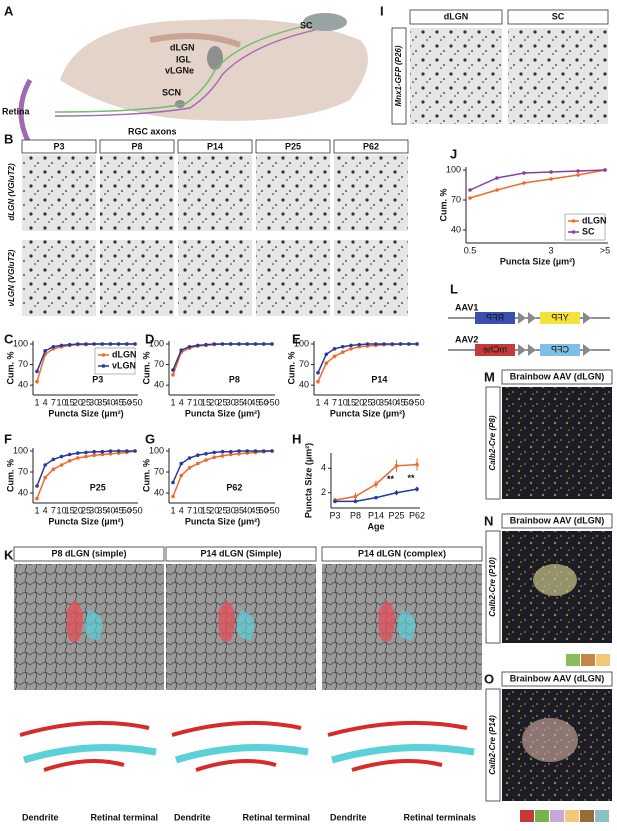  Describe the element at coordinates (94, 402) in the screenshot. I see `x-tick-label: 30` at that location.